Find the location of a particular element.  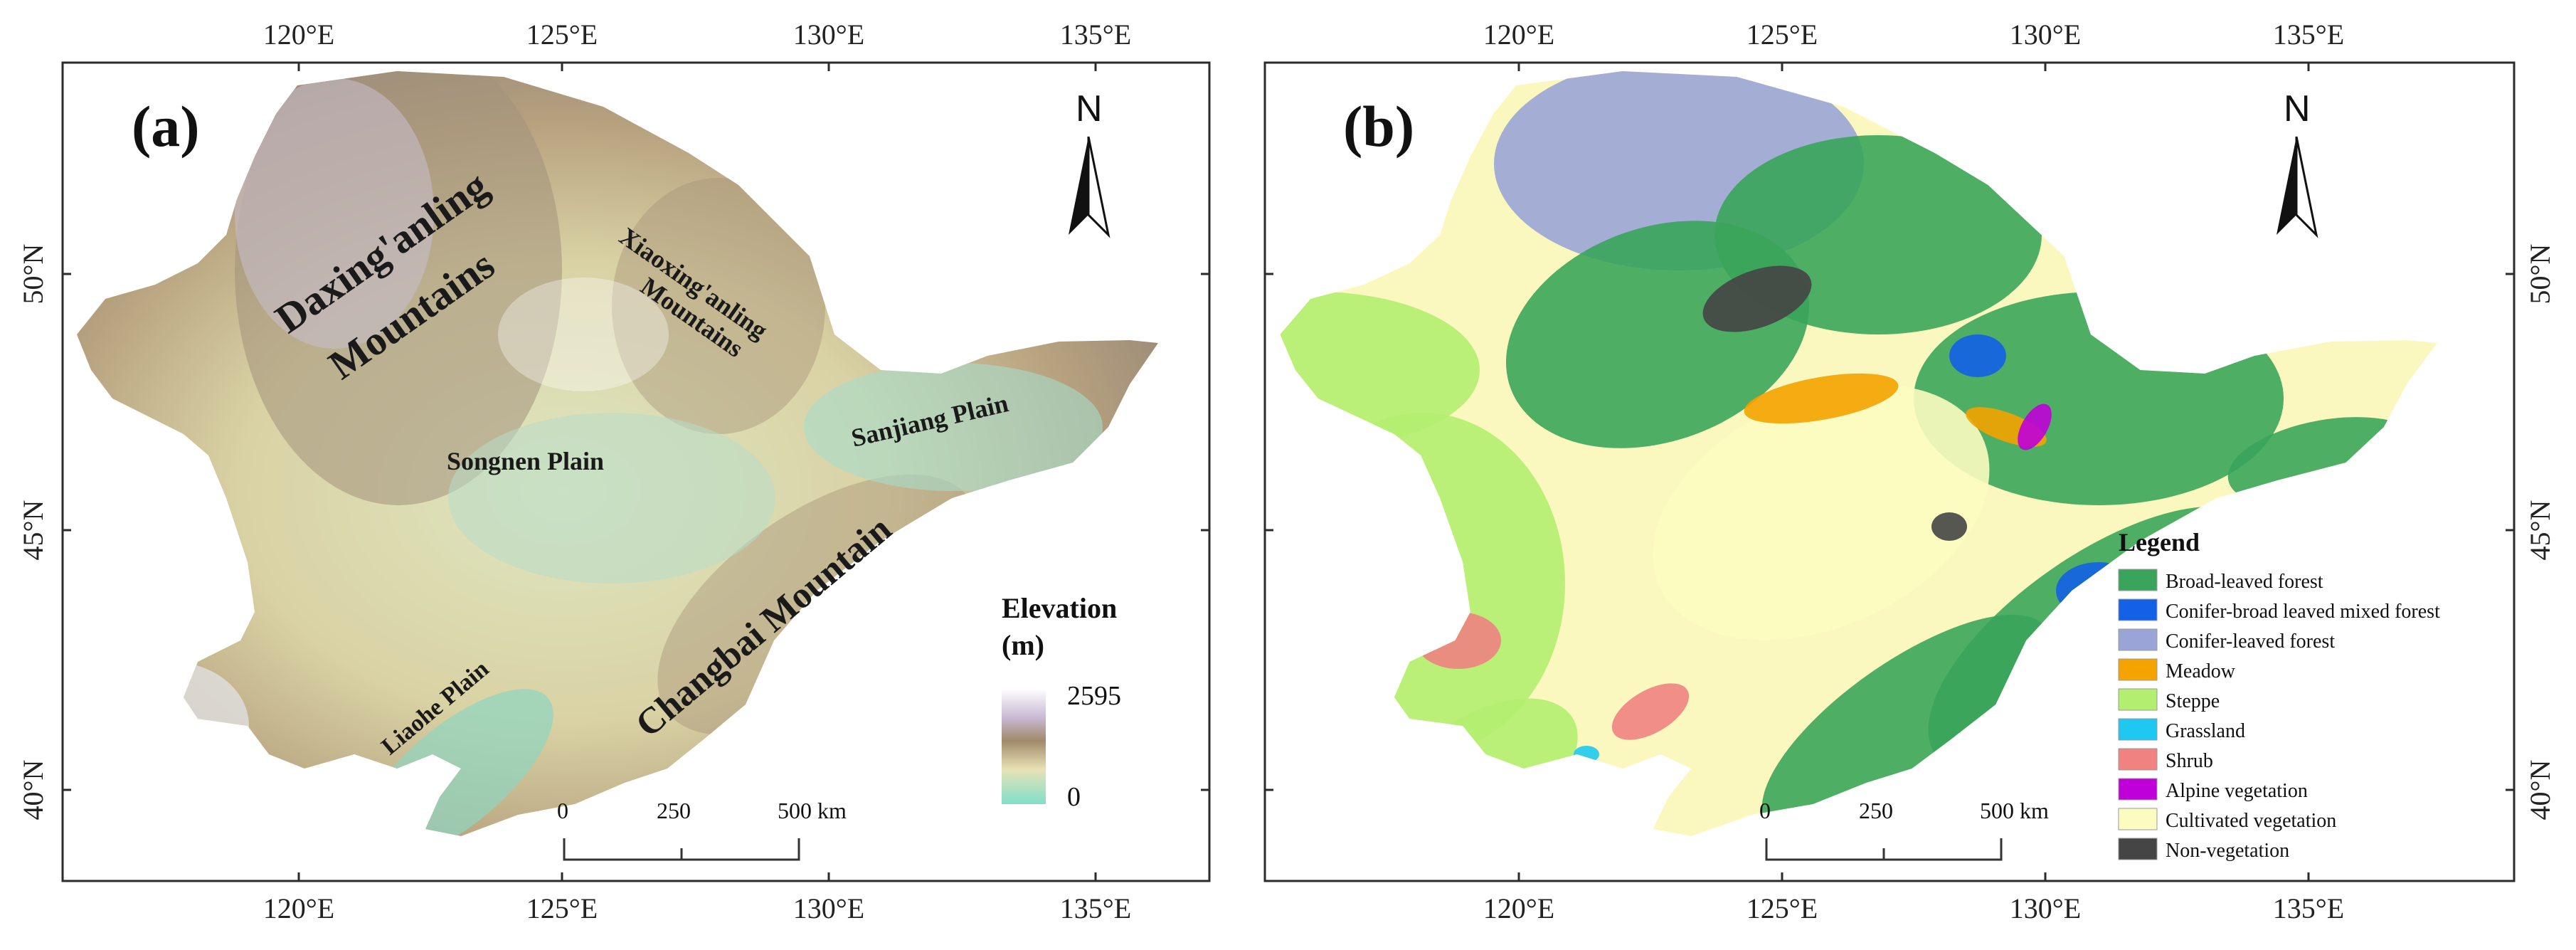

legend-label: Alpine vegetation is located at coordinates (2237, 791).